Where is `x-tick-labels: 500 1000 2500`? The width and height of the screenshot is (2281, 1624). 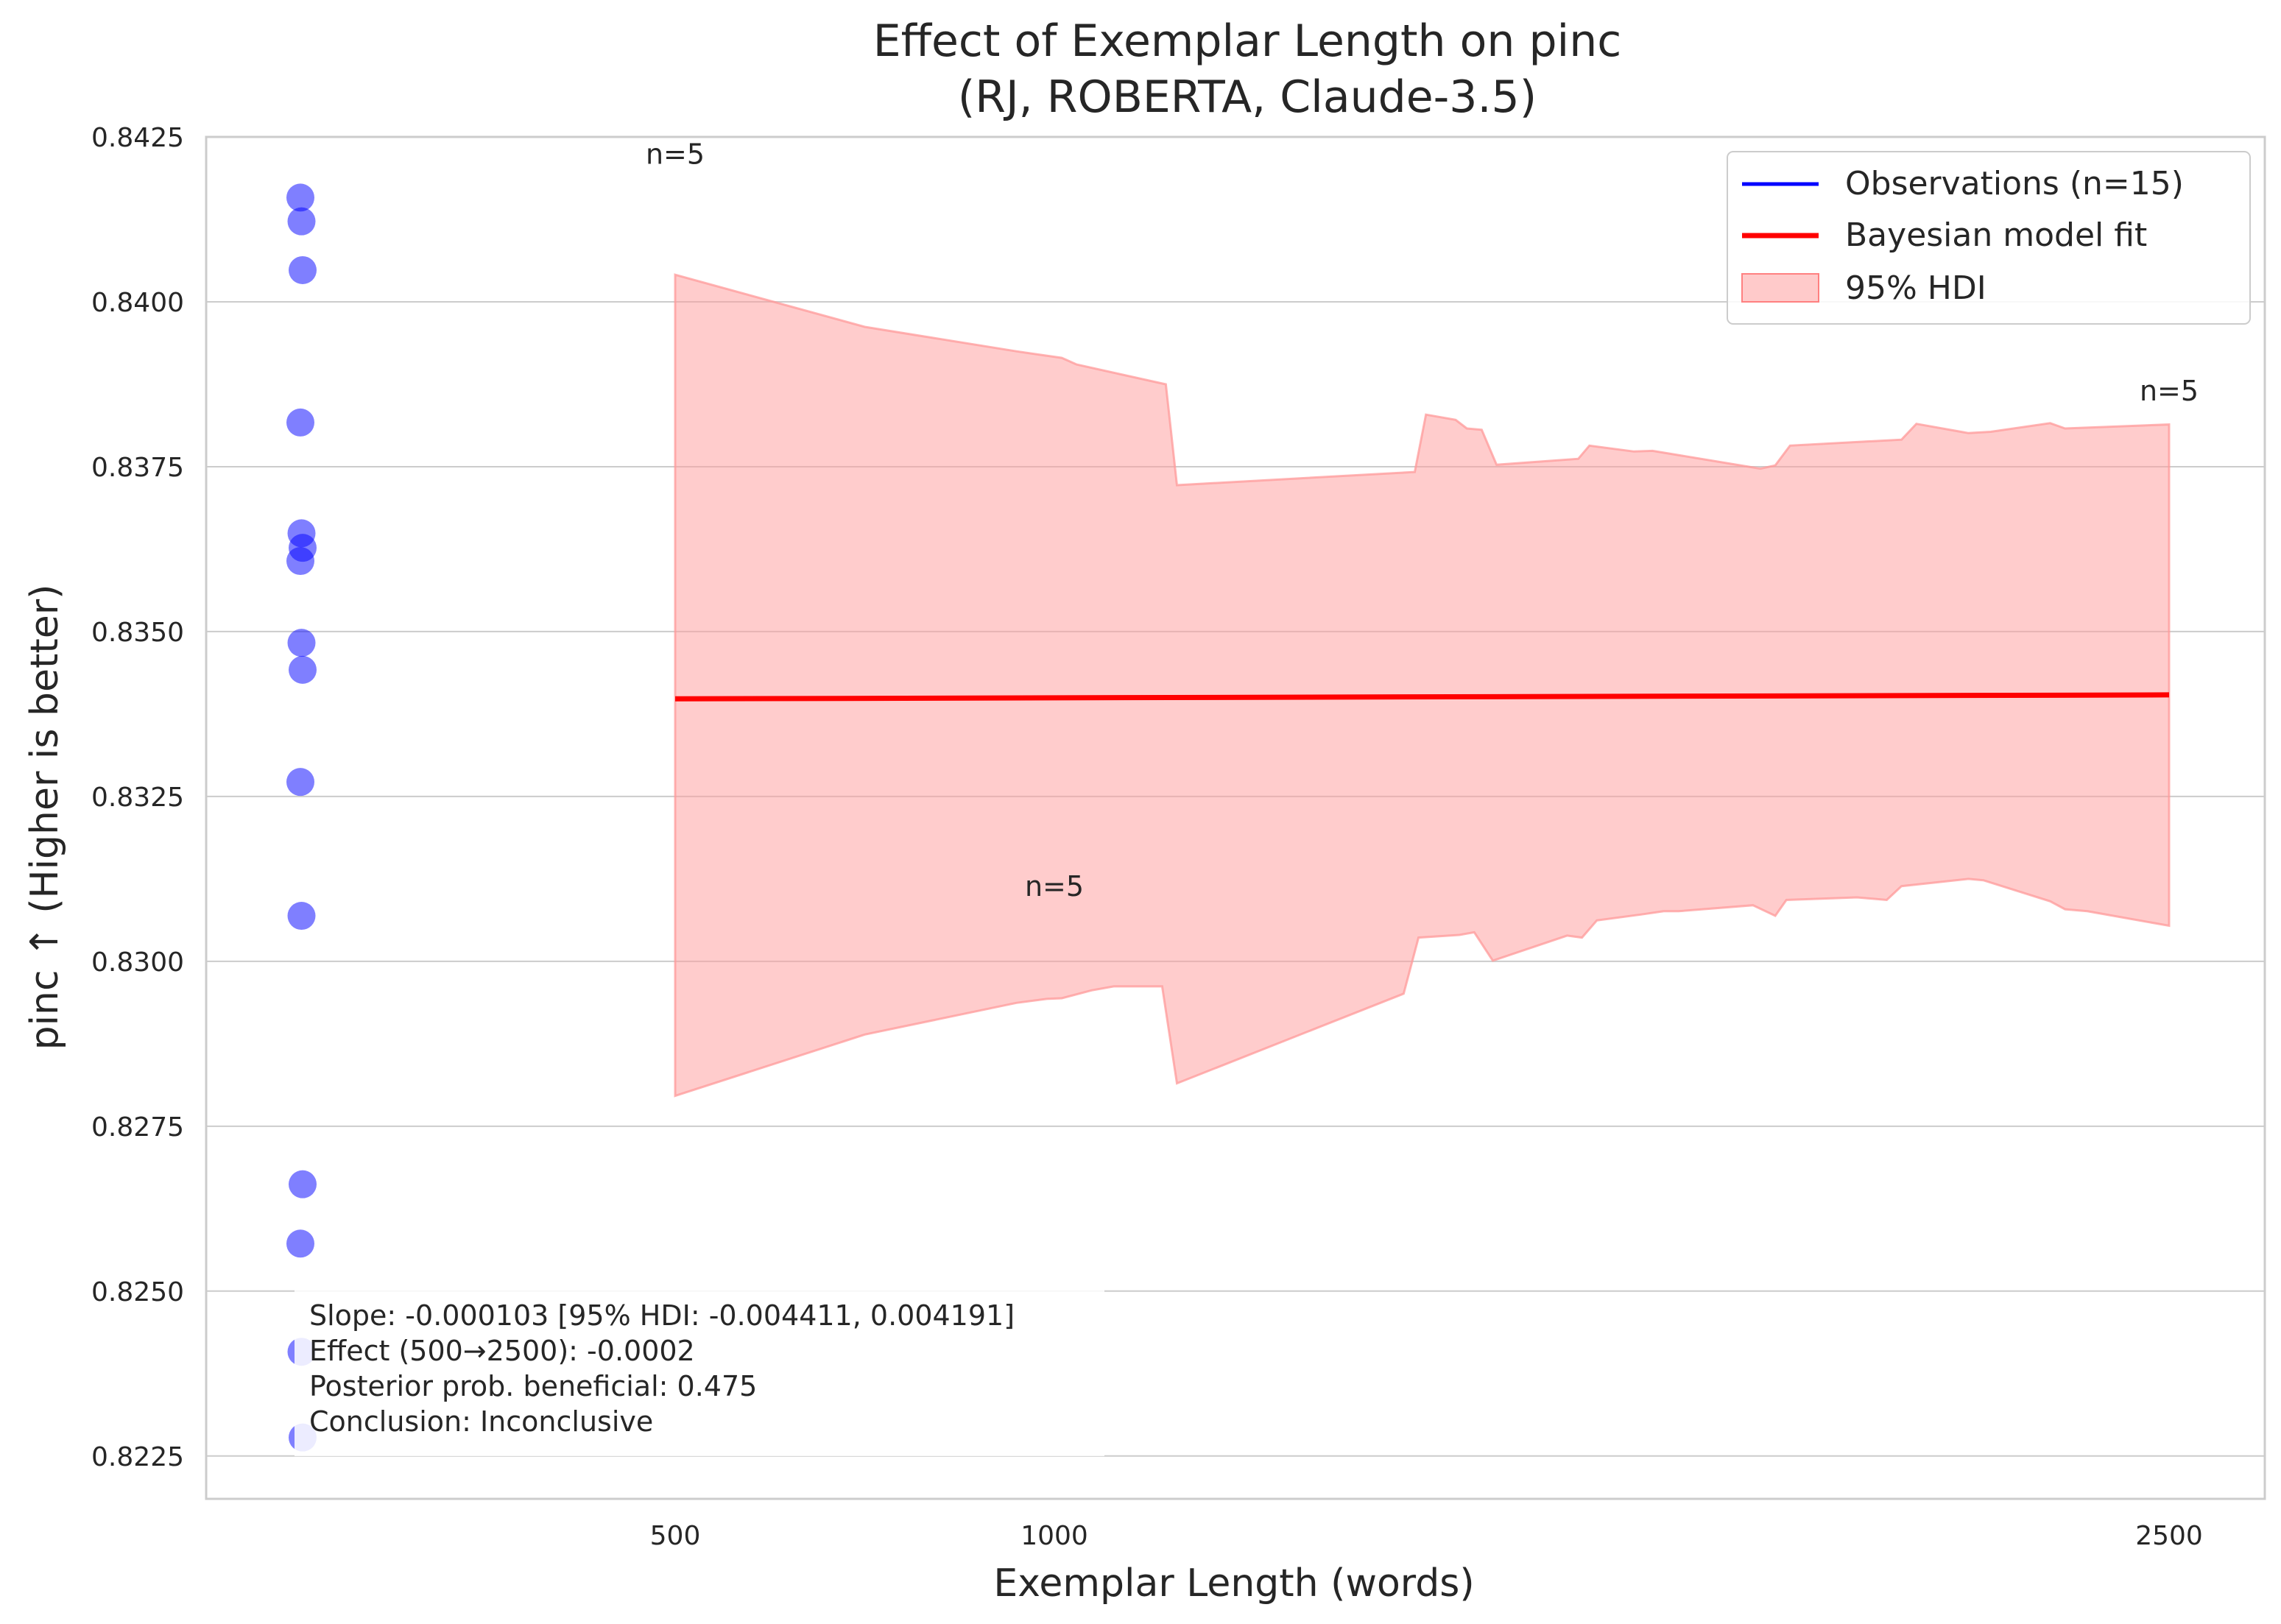
x-tick-labels: 500 1000 2500 is located at coordinates (1427, 1536).